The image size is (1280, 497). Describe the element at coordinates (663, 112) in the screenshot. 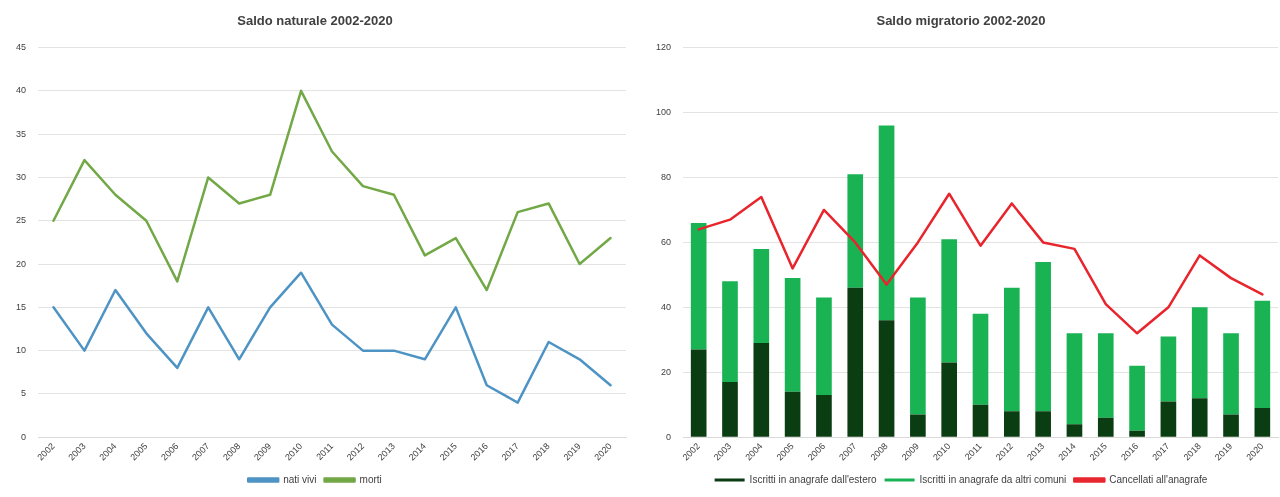

I see `y-tick-label: 100` at that location.